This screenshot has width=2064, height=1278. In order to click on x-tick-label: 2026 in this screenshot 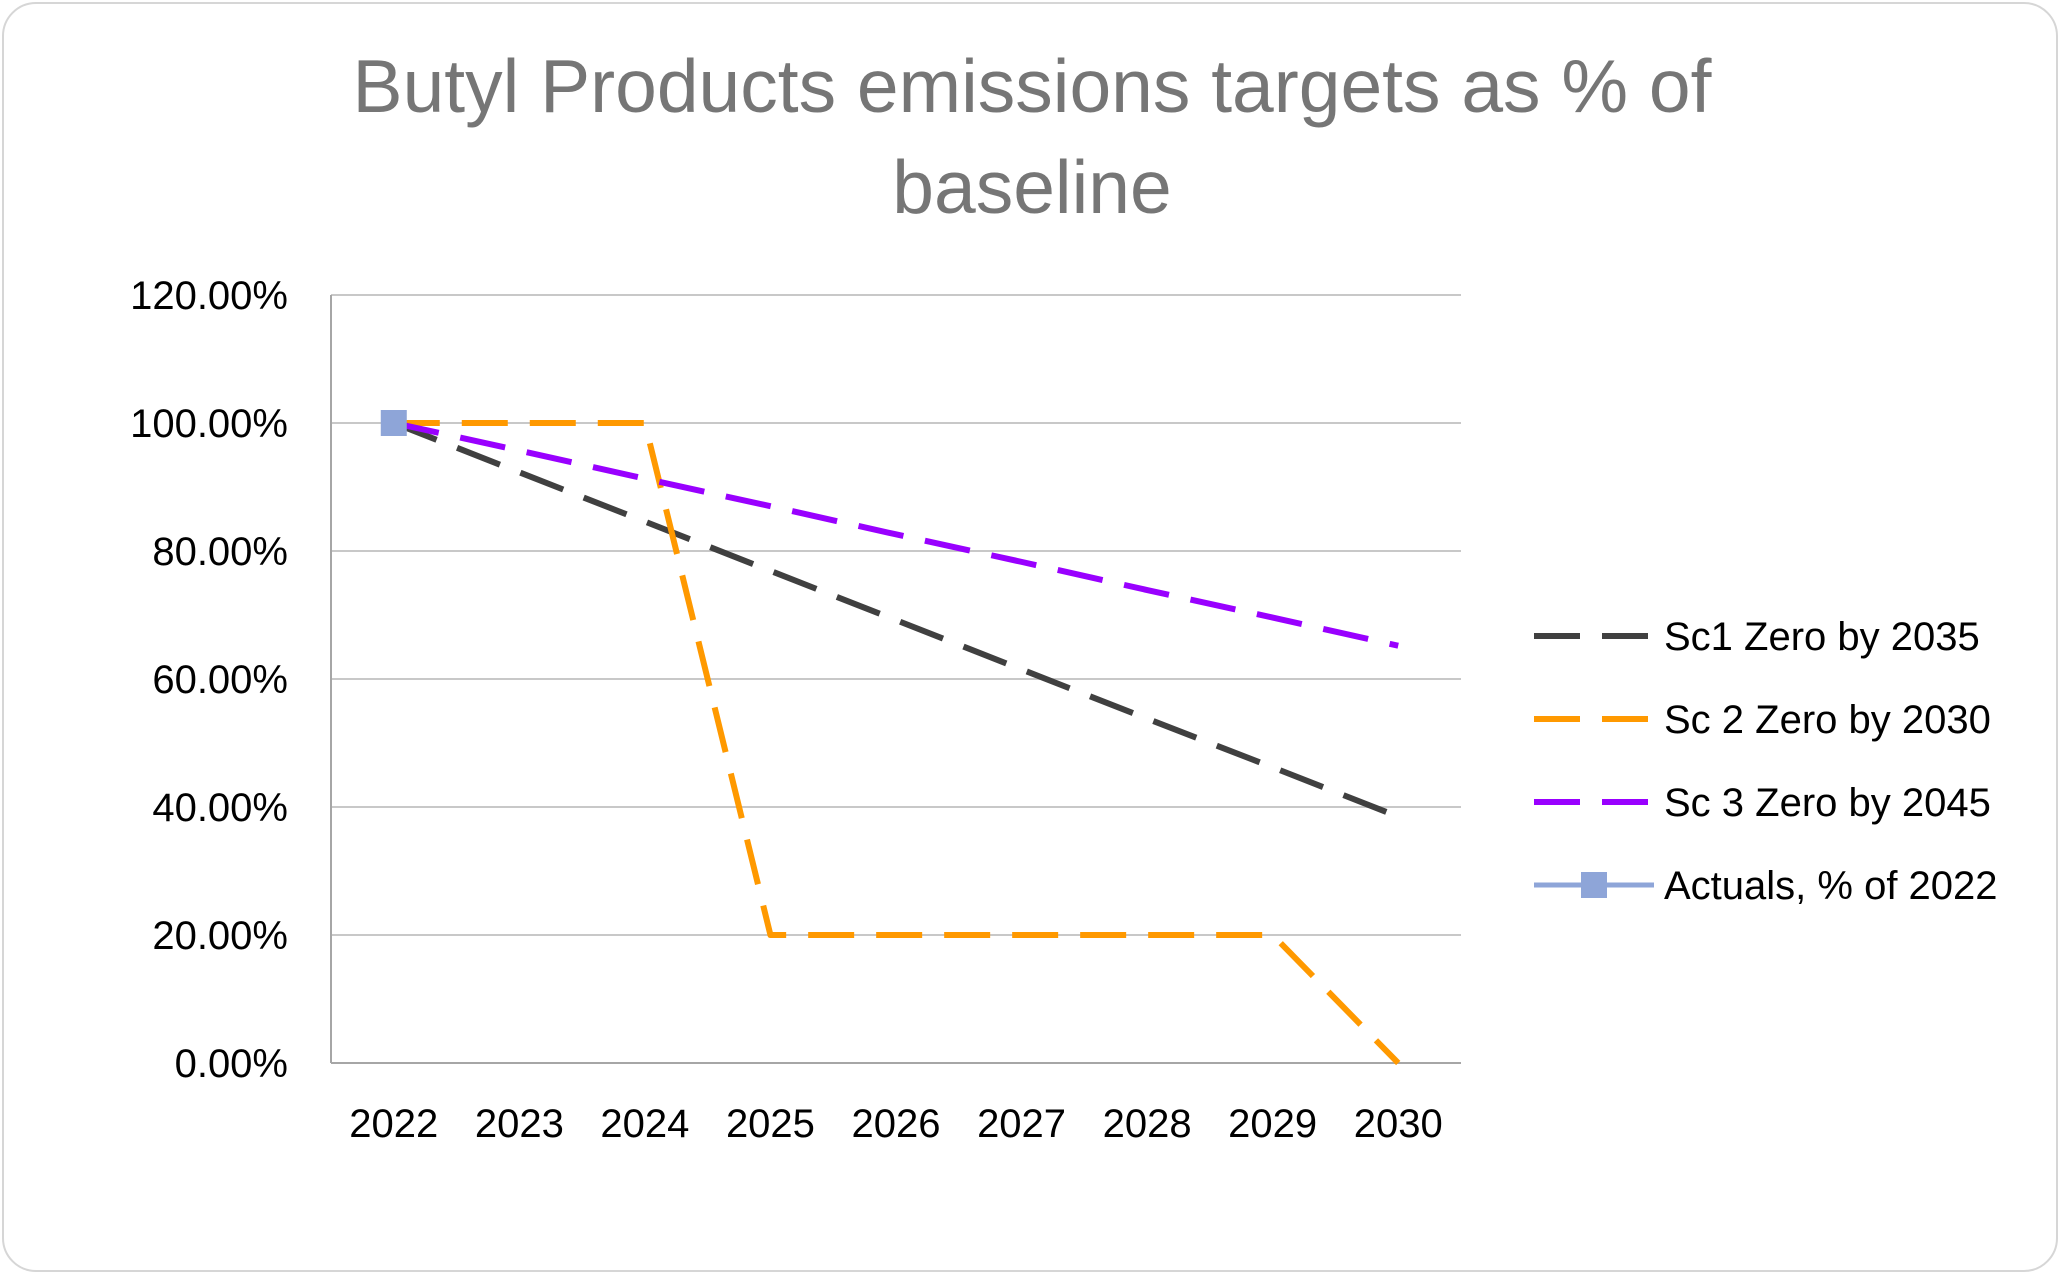, I will do `click(896, 1124)`.